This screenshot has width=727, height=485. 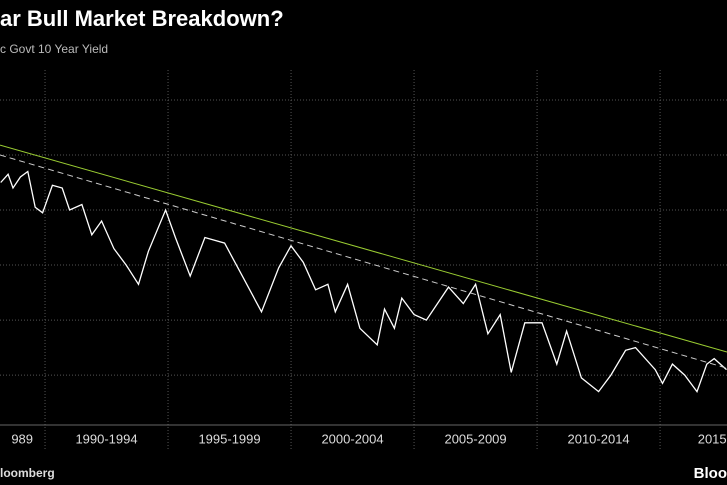 I want to click on x-tick-label: 989, so click(x=22, y=438).